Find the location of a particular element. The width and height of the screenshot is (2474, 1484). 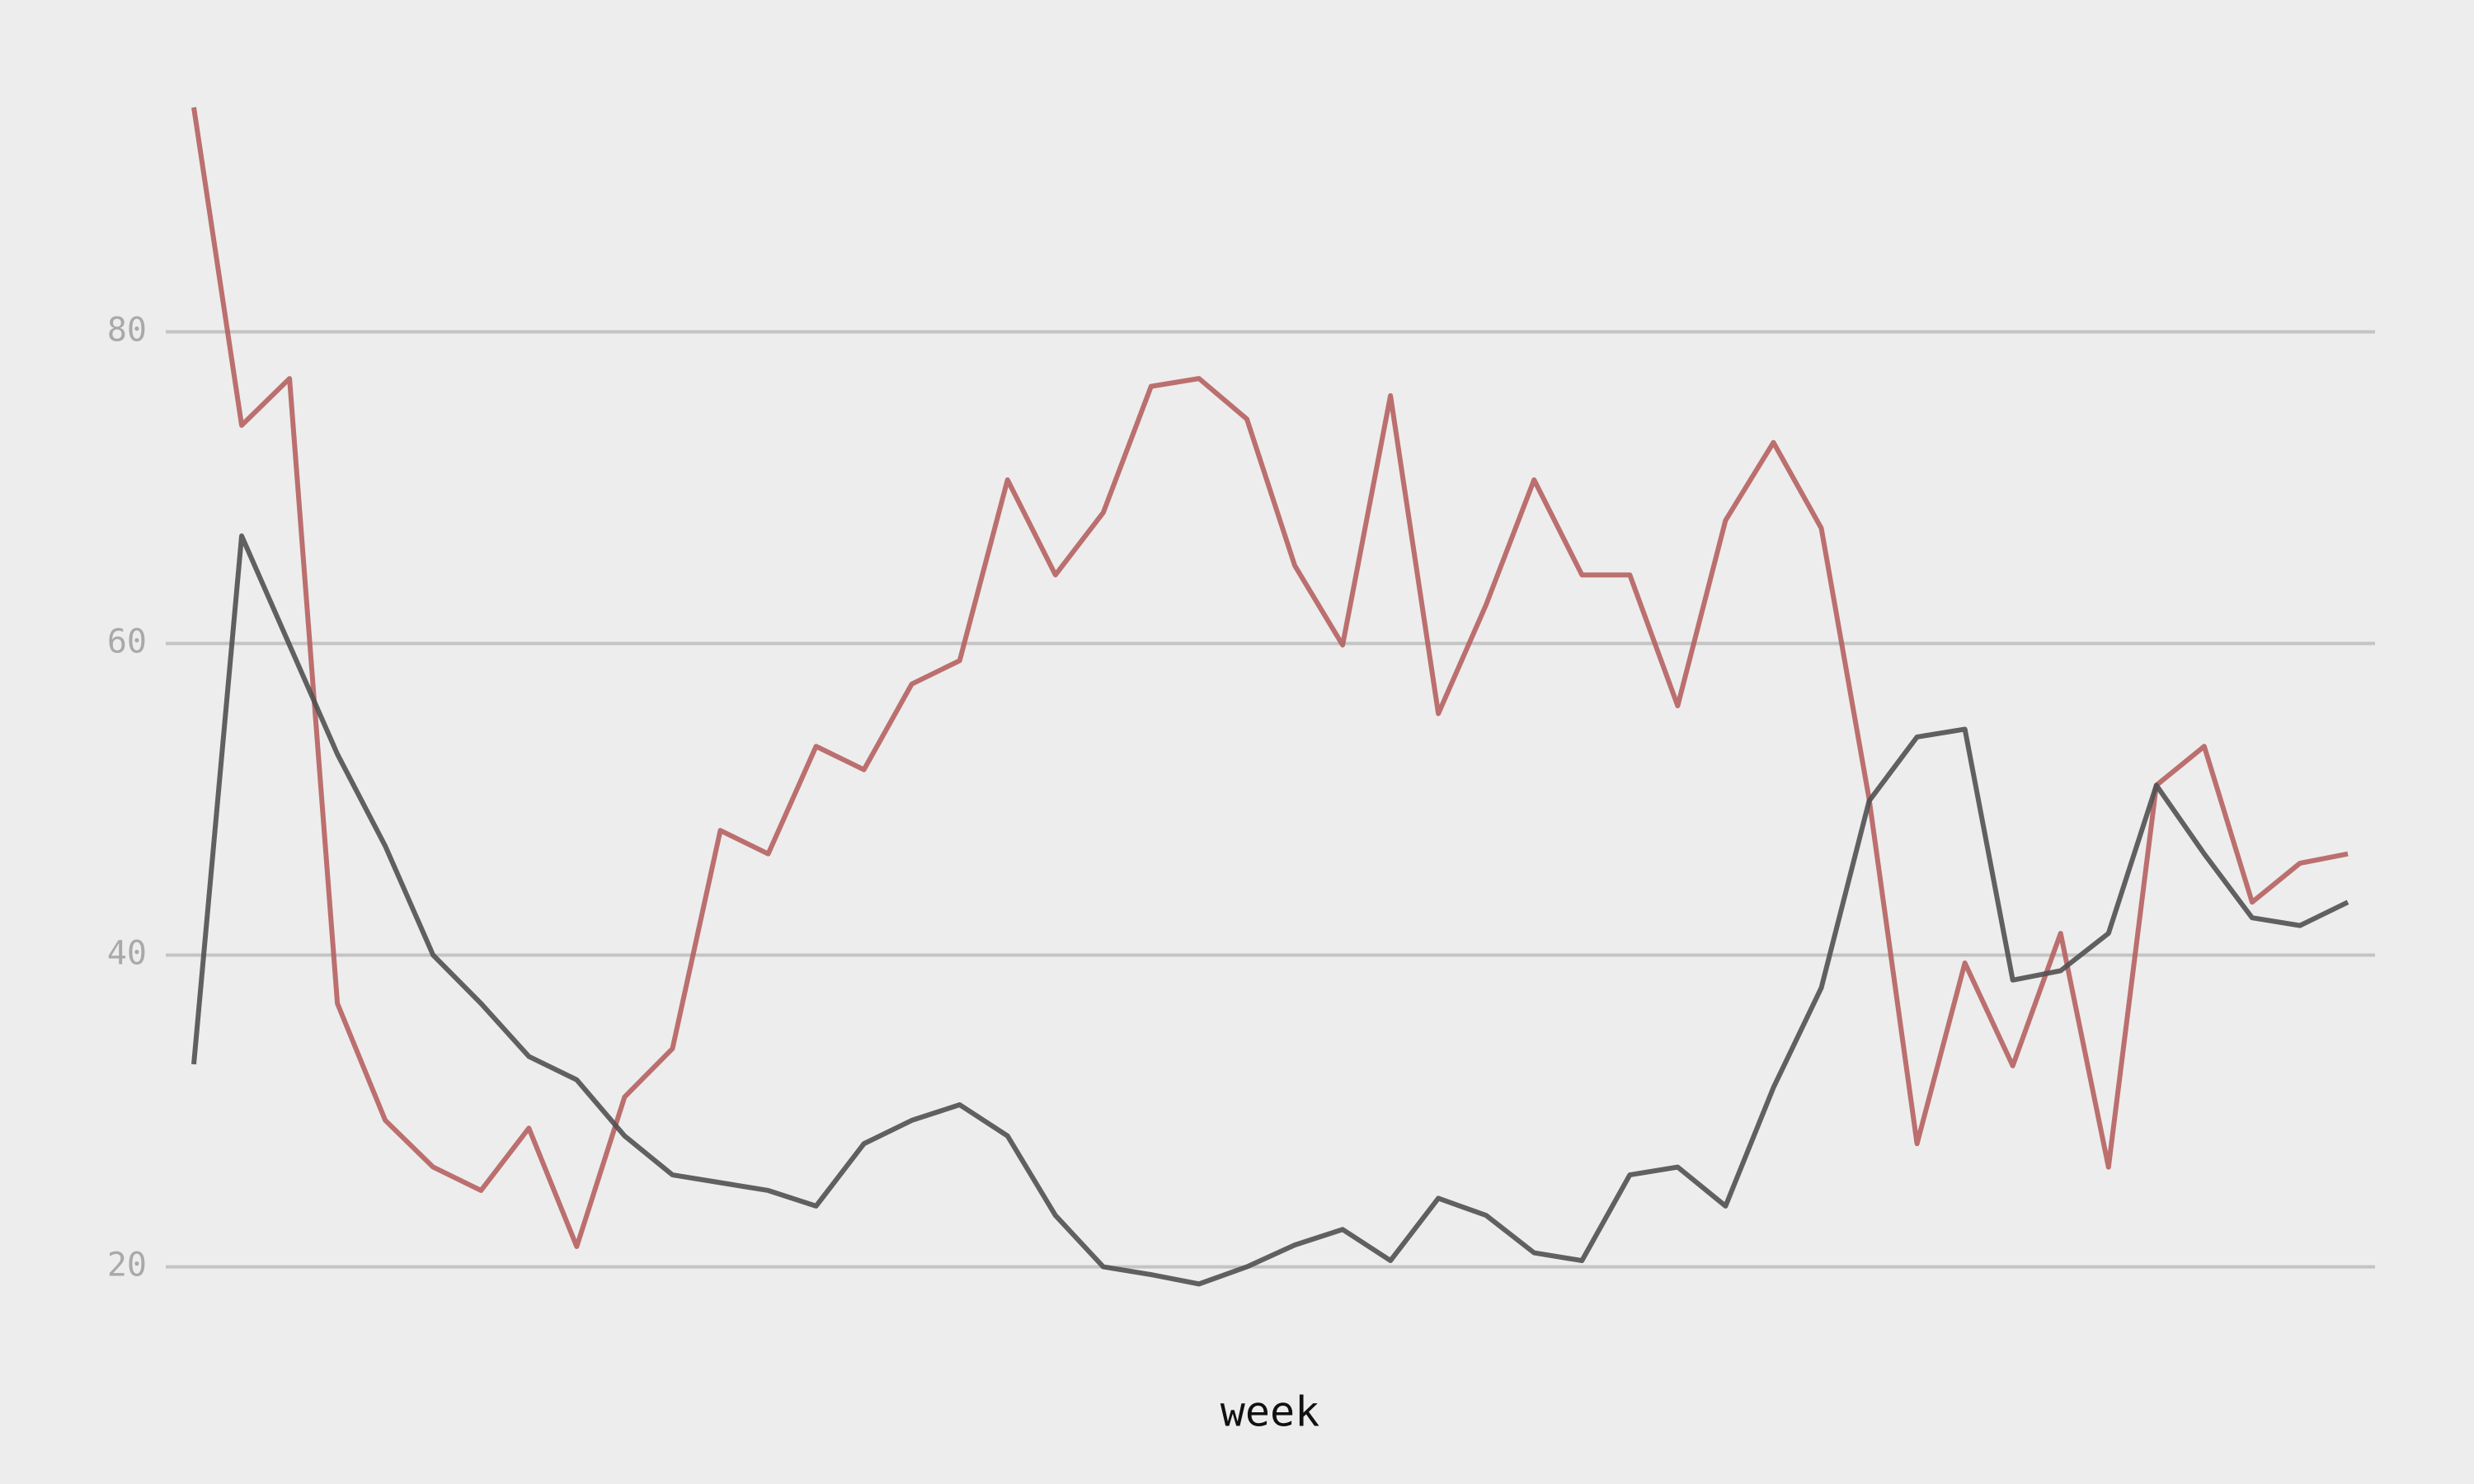

y-tick-label: 20 is located at coordinates (127, 1265).